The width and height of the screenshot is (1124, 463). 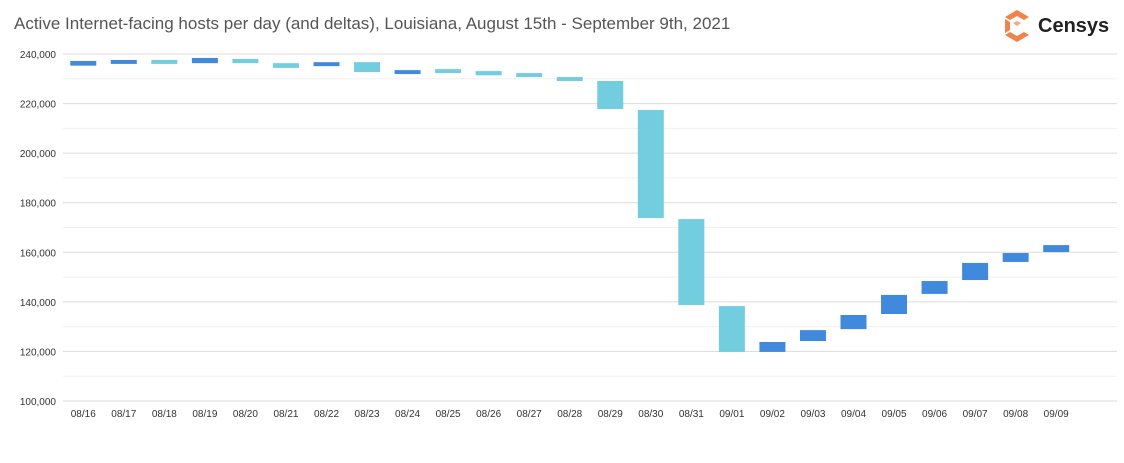 I want to click on censys-logo: Censys, so click(x=1055, y=26).